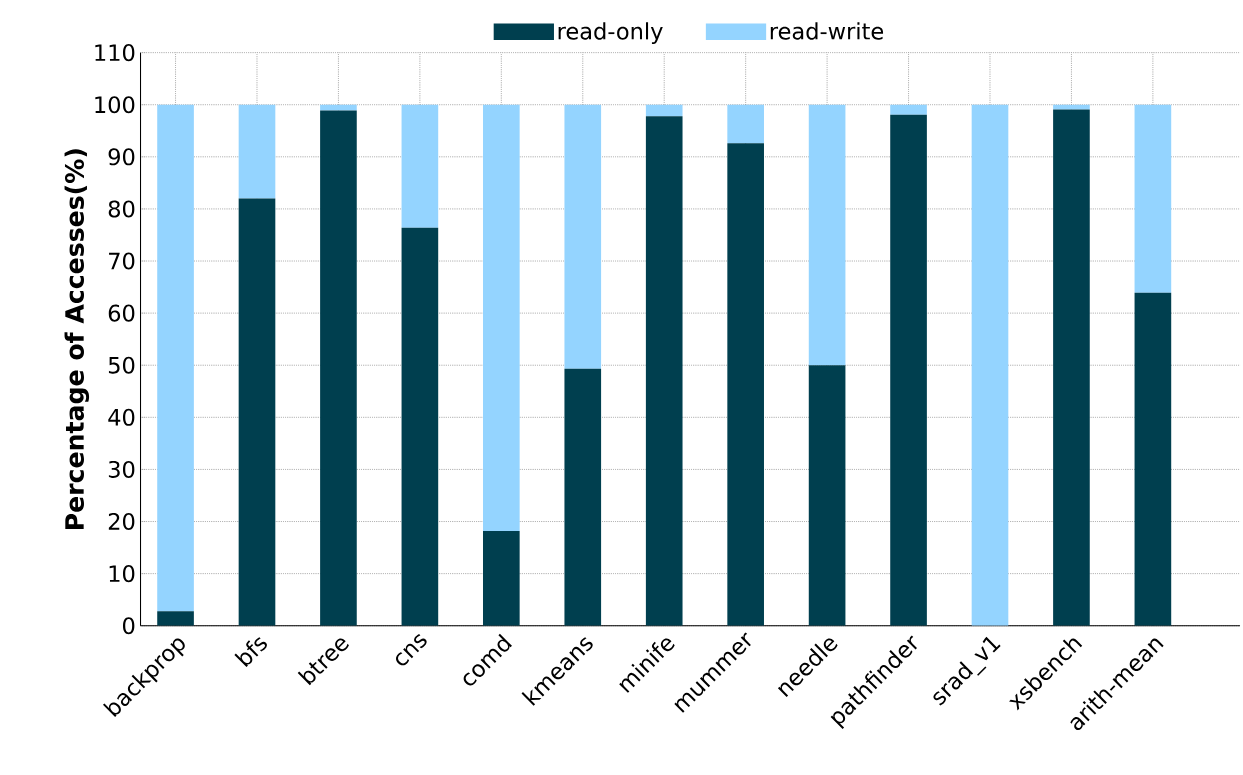 This screenshot has width=1243, height=775. Describe the element at coordinates (411, 650) in the screenshot. I see `x-tick-label: cns` at that location.